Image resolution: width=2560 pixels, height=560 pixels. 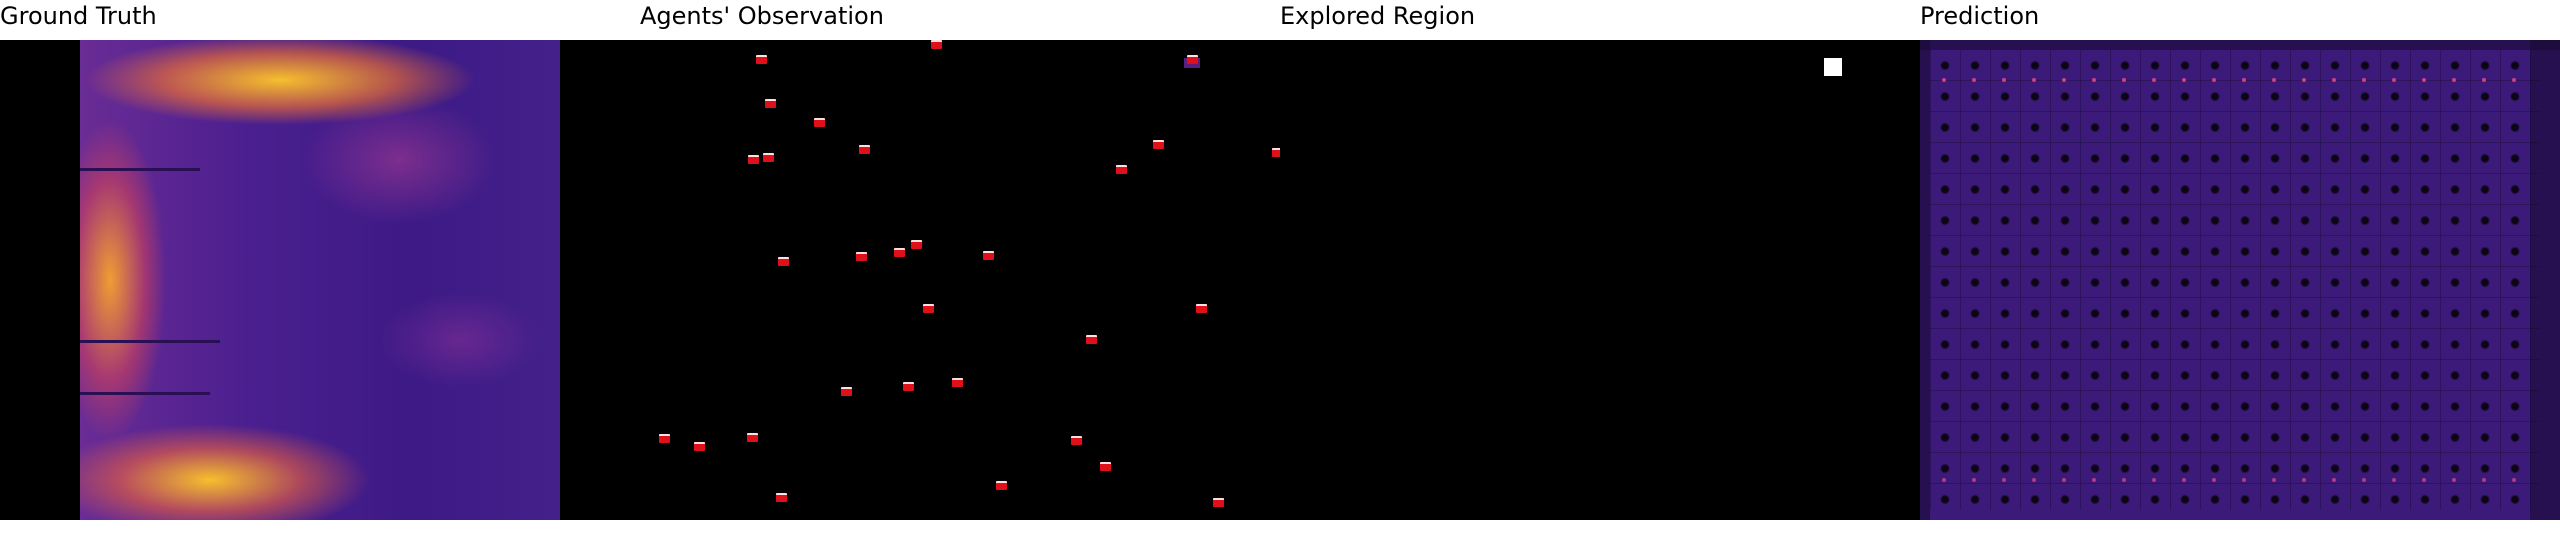 I want to click on prediction-title: Prediction, so click(x=1980, y=16).